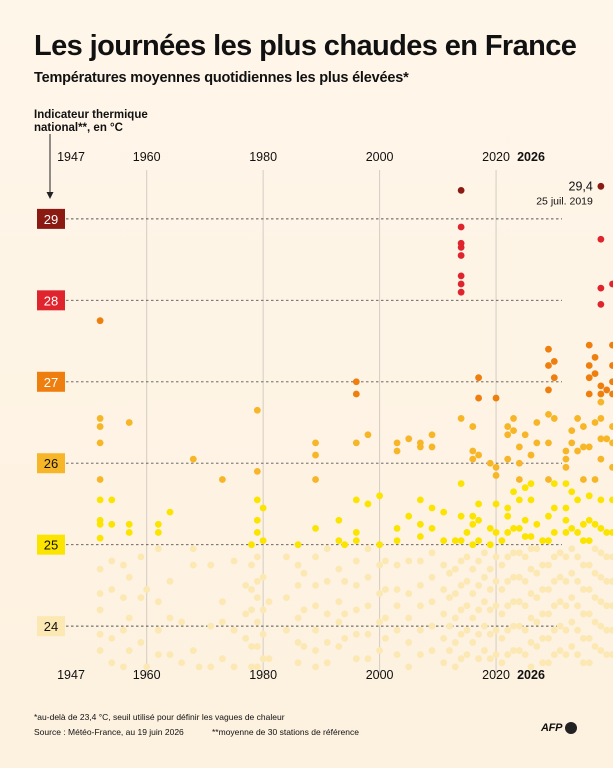 Image resolution: width=613 pixels, height=768 pixels. I want to click on y-tick-label: 25, so click(51, 545).